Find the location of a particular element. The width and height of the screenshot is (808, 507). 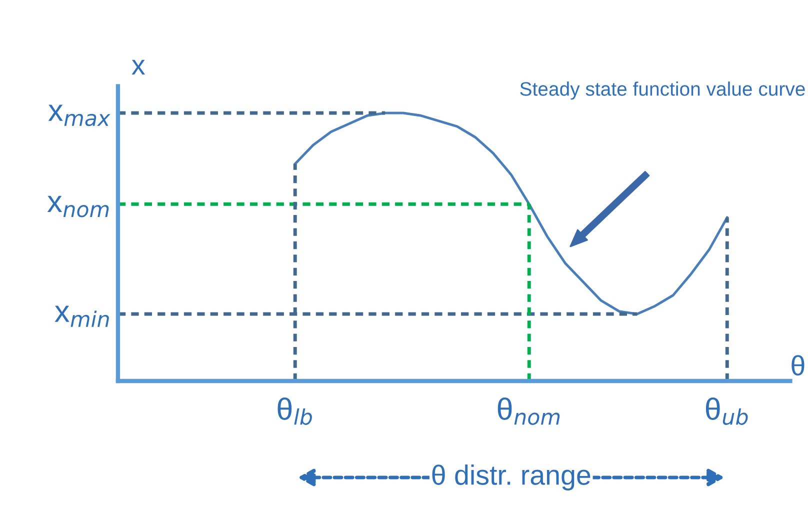

ref-line-label: x$_{max}$ is located at coordinates (79, 115).